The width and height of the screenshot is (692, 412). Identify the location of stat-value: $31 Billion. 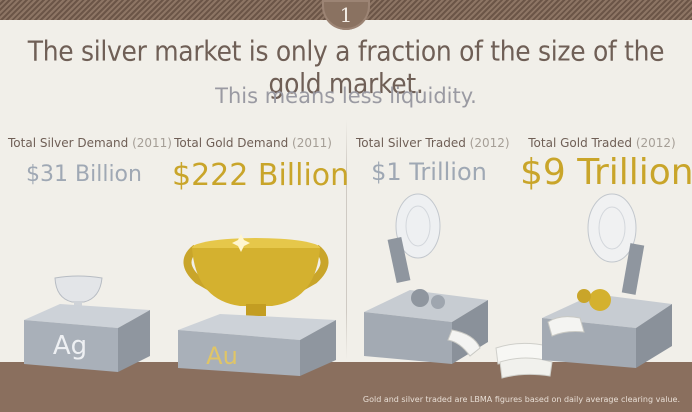
(84, 174).